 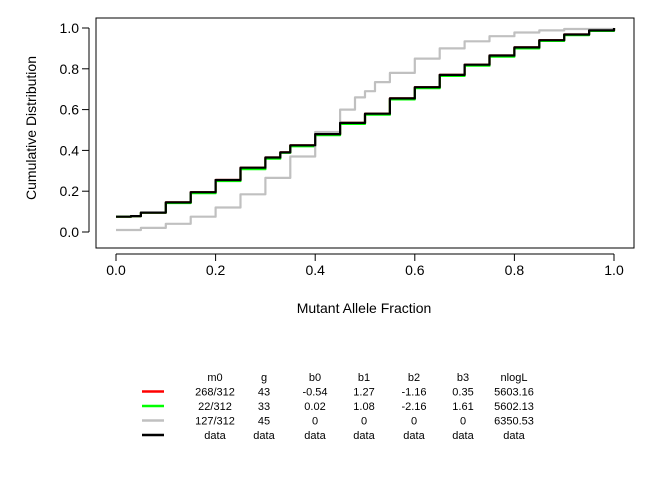 I want to click on legend-cell: 5602.13, so click(x=514, y=407).